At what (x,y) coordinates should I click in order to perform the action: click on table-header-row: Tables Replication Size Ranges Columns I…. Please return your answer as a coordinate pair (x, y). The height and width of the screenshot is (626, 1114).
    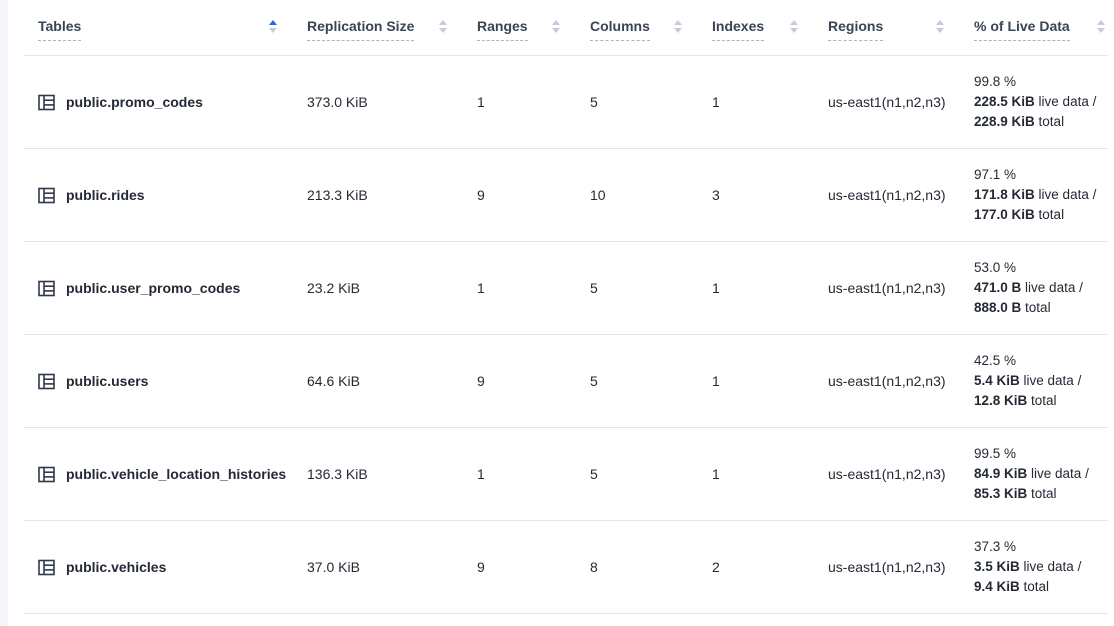
    Looking at the image, I should click on (566, 28).